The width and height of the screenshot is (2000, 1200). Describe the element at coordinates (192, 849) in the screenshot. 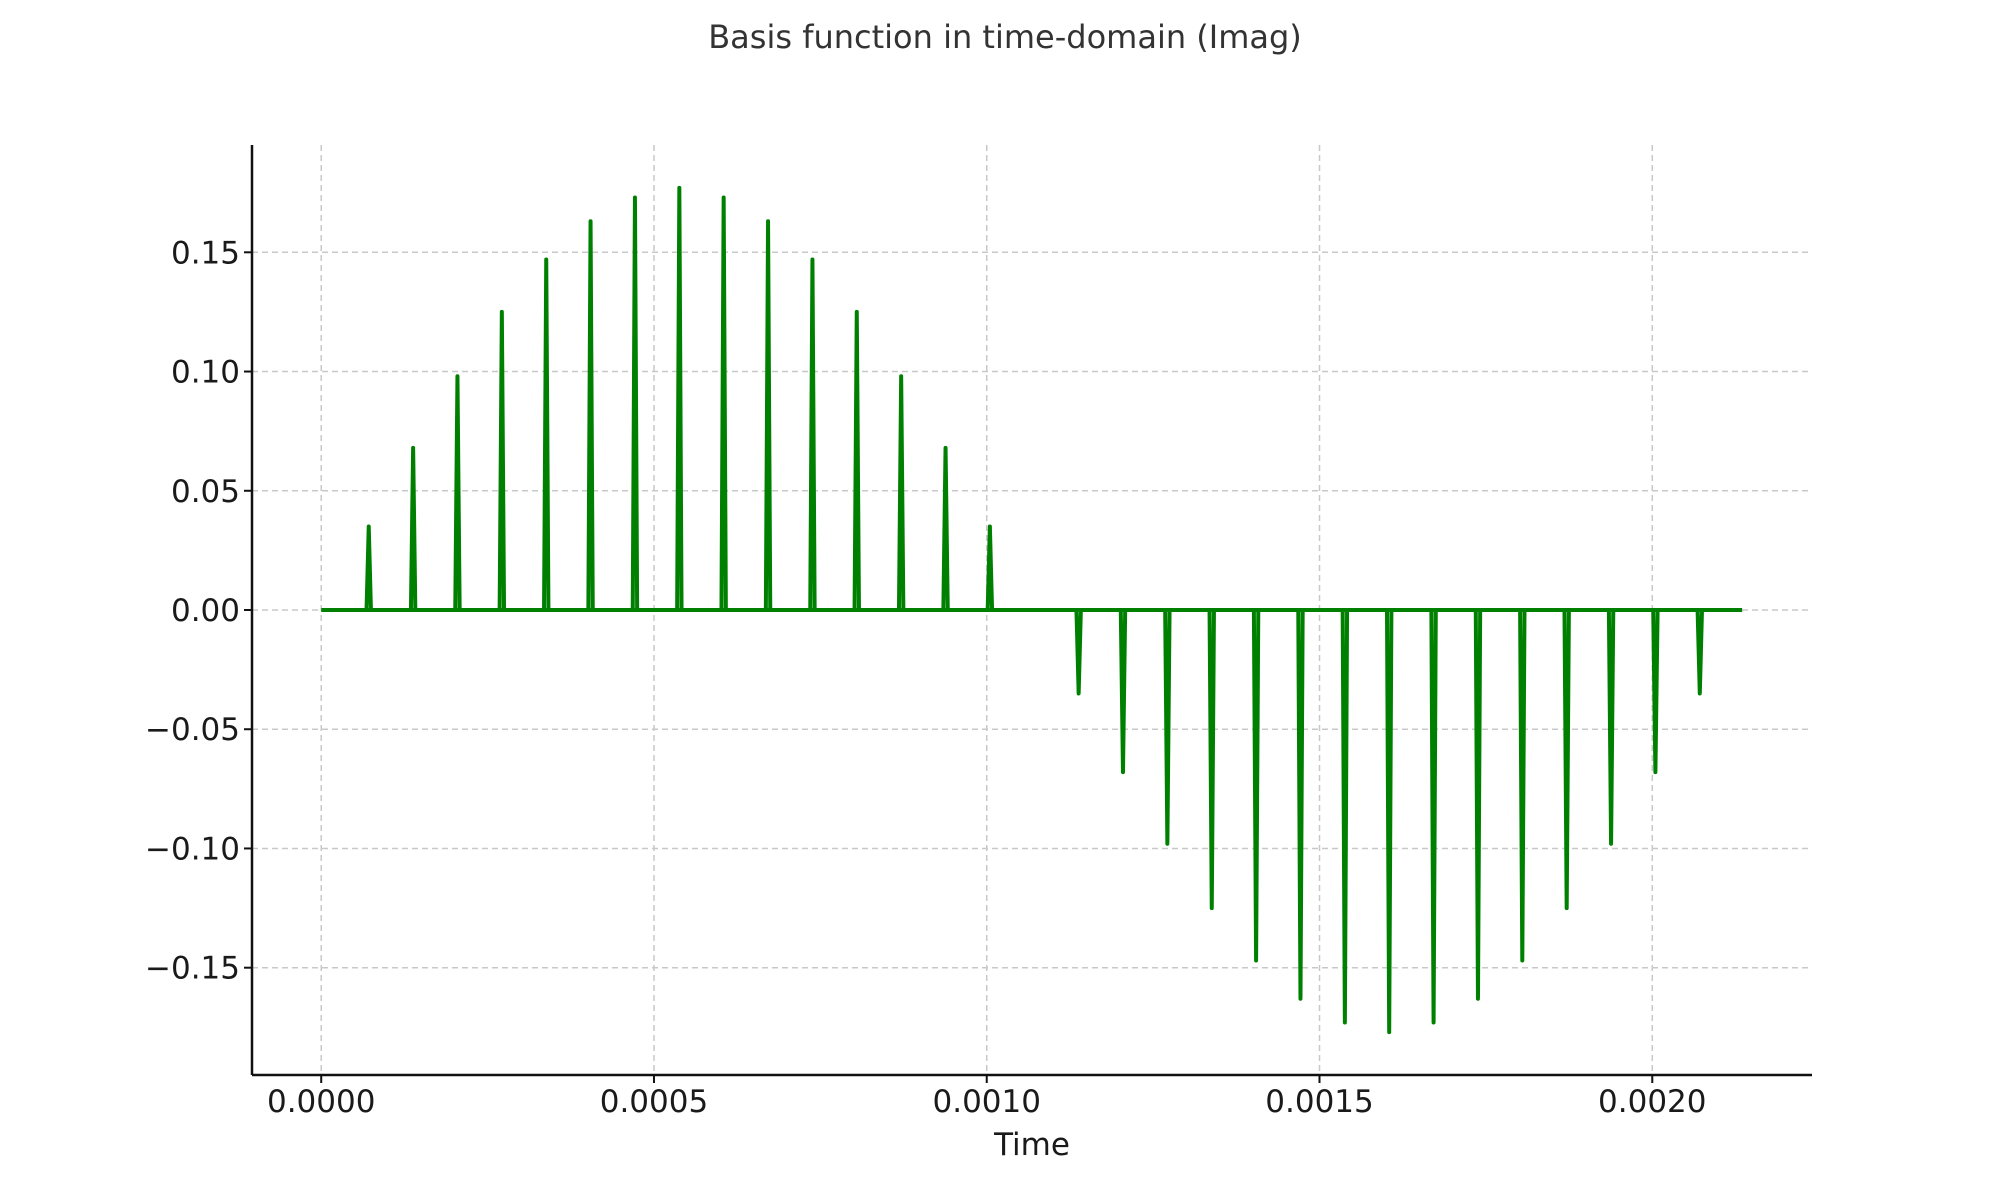

I see `y-tick-label: −0.10` at that location.